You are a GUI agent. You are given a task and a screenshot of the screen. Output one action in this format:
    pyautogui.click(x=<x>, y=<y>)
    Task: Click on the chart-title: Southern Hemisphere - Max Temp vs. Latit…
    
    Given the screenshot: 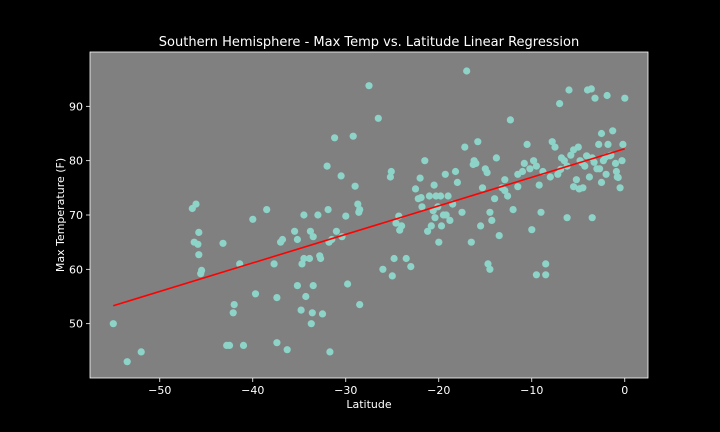 What is the action you would take?
    pyautogui.click(x=369, y=42)
    